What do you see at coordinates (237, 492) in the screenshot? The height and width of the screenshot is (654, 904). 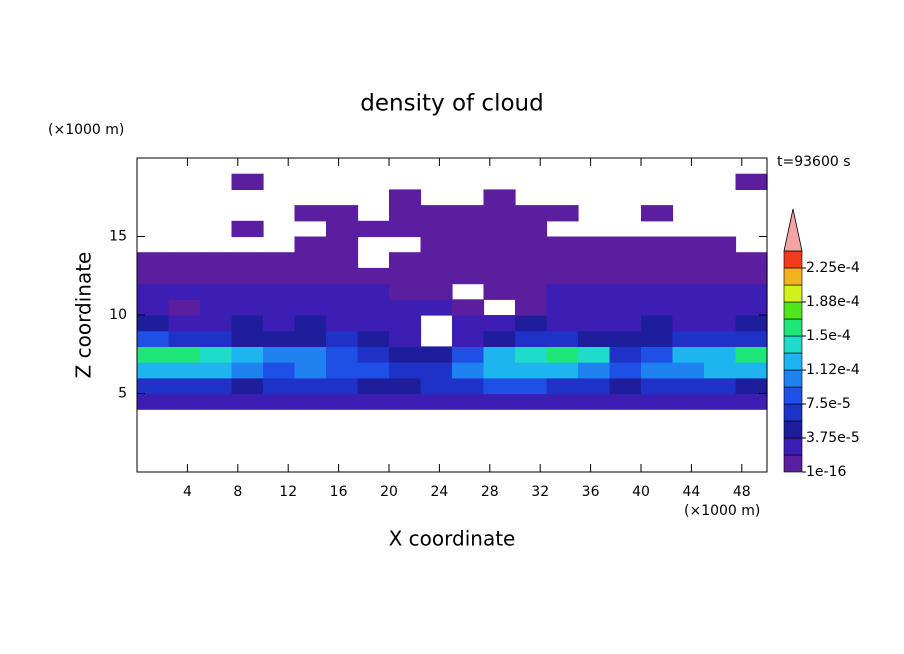 I see `x-tick-label: 8` at bounding box center [237, 492].